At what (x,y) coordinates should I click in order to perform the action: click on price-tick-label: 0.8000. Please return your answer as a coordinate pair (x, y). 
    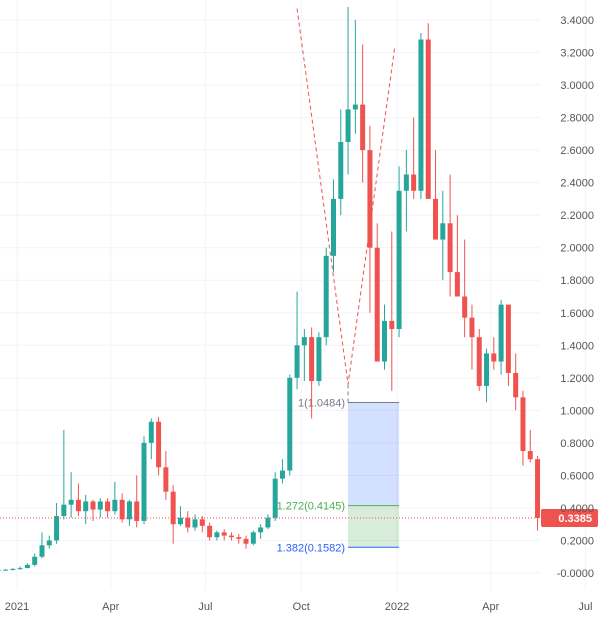
    Looking at the image, I should click on (577, 444).